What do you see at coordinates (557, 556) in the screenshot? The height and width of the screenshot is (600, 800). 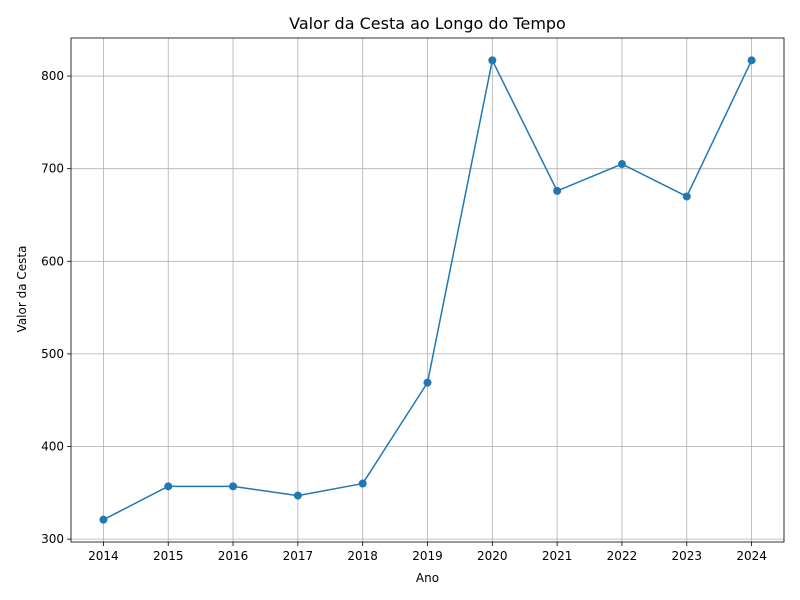 I see `x-tick-label: 2021` at bounding box center [557, 556].